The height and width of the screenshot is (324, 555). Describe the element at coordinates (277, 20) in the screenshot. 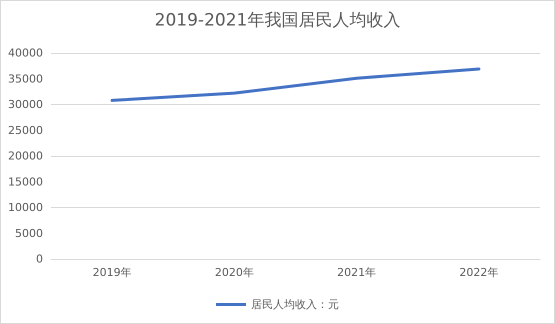

I see `chart-title: 2019-2021年我国居民人均收入` at that location.